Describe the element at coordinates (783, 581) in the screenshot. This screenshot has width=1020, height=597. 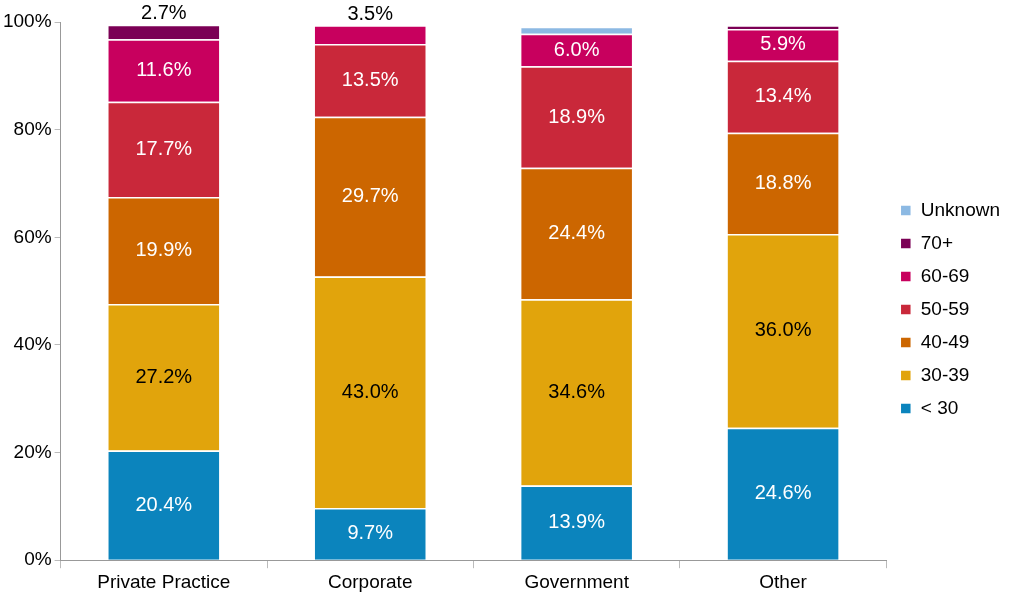
I see `x-tick-label: Other` at that location.